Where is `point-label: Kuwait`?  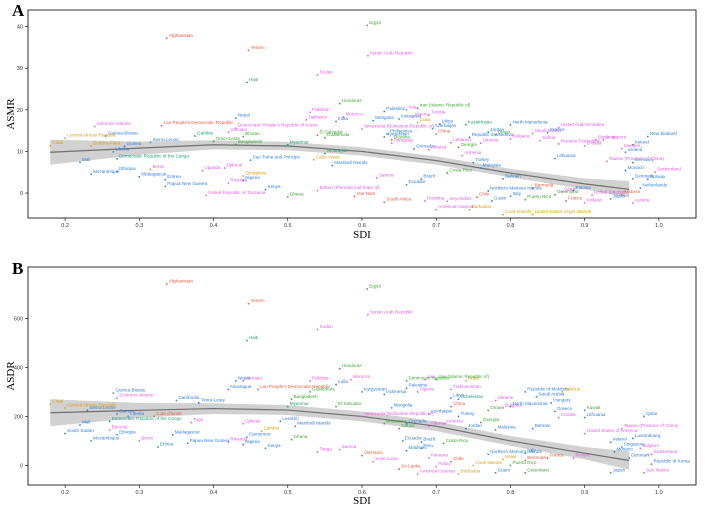 point-label: Kuwait is located at coordinates (594, 407).